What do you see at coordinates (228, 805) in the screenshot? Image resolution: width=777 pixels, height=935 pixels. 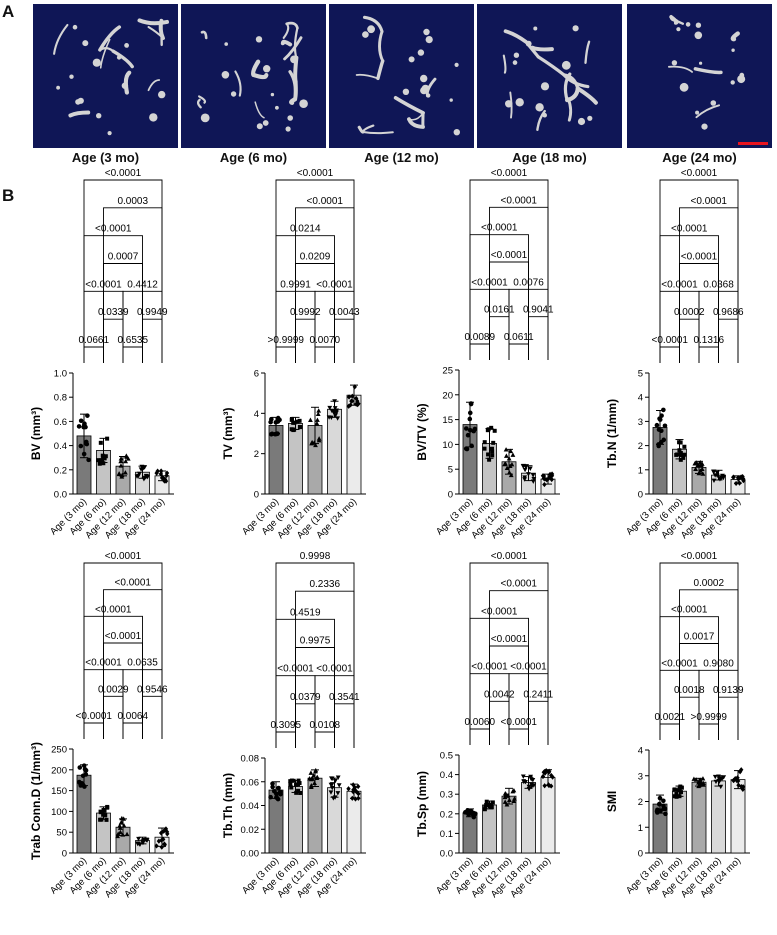 I see `y-axis-label: Tb.Th (mm)` at bounding box center [228, 805].